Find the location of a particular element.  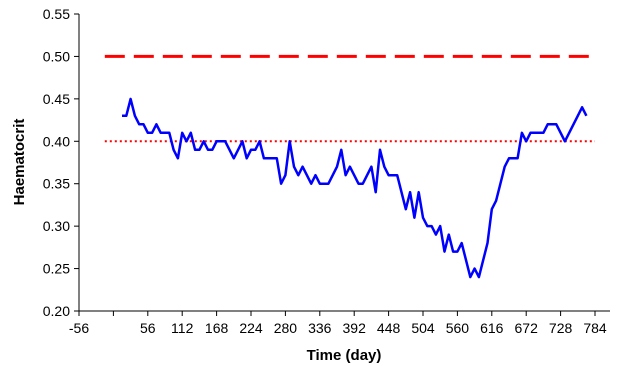

x-axis-title: Time (day) is located at coordinates (344, 355).